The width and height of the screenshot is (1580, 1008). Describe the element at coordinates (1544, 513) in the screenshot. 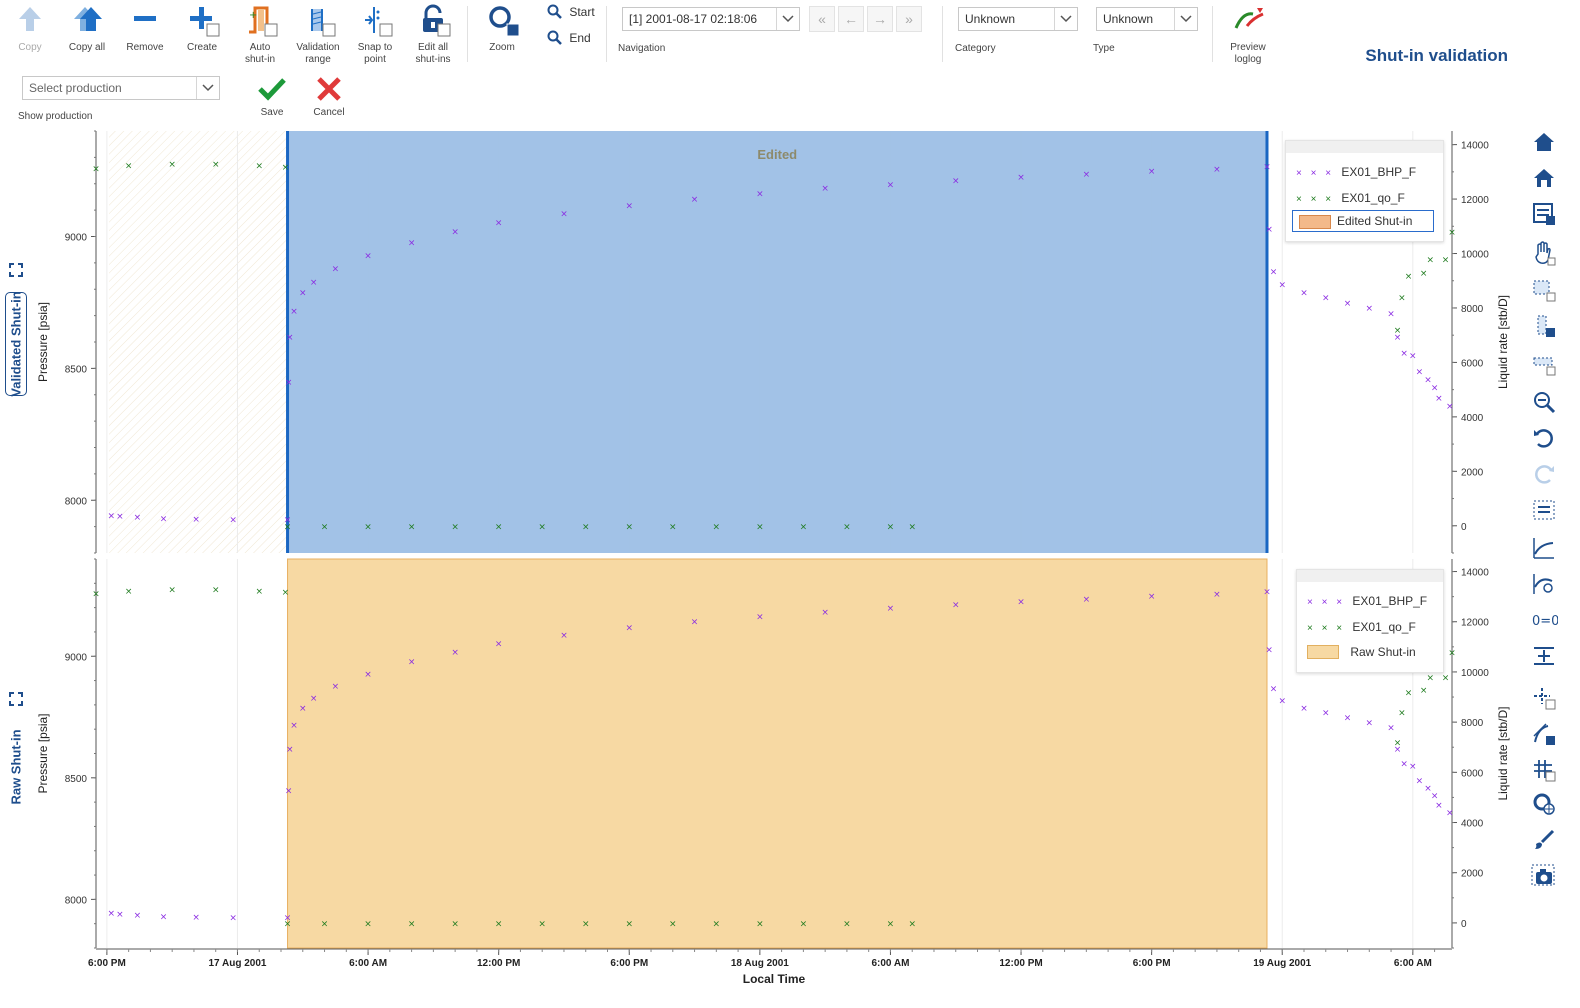

I see `select-range-icon` at that location.